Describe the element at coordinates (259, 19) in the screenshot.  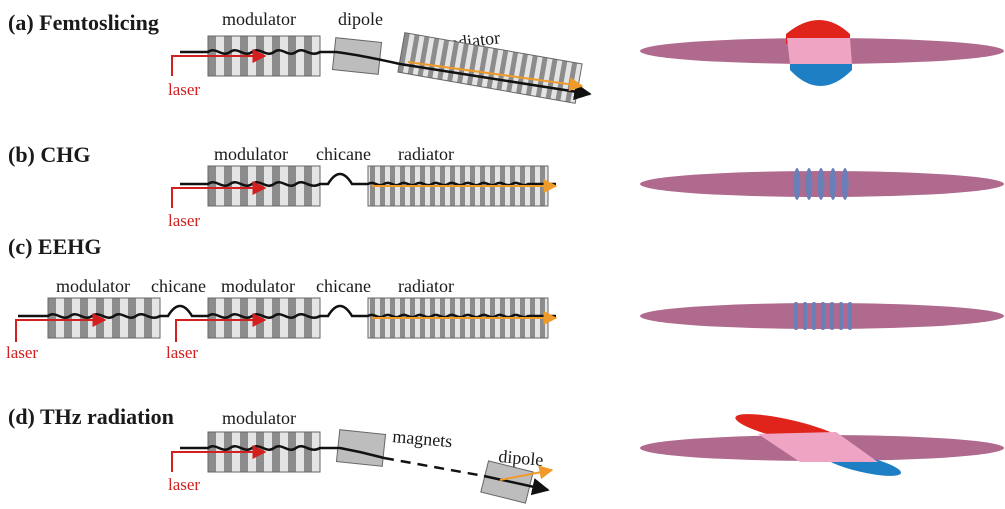
I see `panel-a-modulator-label: modulator` at that location.